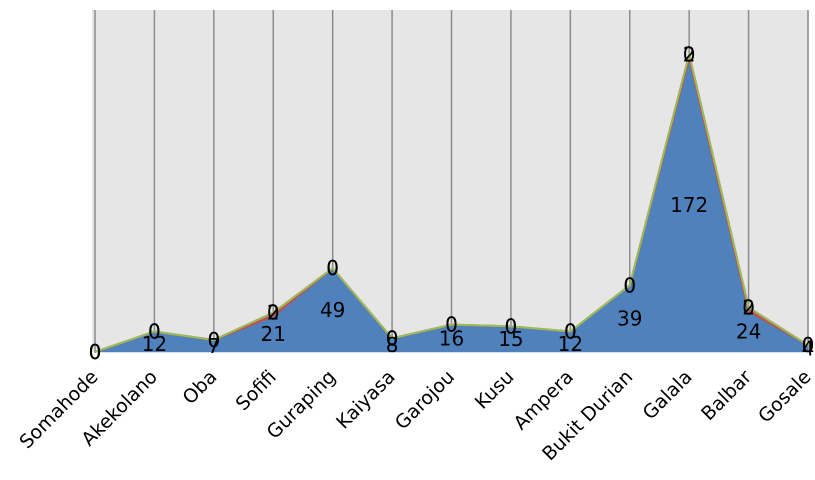 The image size is (815, 480). What do you see at coordinates (392, 345) in the screenshot?
I see `data-label: 8` at bounding box center [392, 345].